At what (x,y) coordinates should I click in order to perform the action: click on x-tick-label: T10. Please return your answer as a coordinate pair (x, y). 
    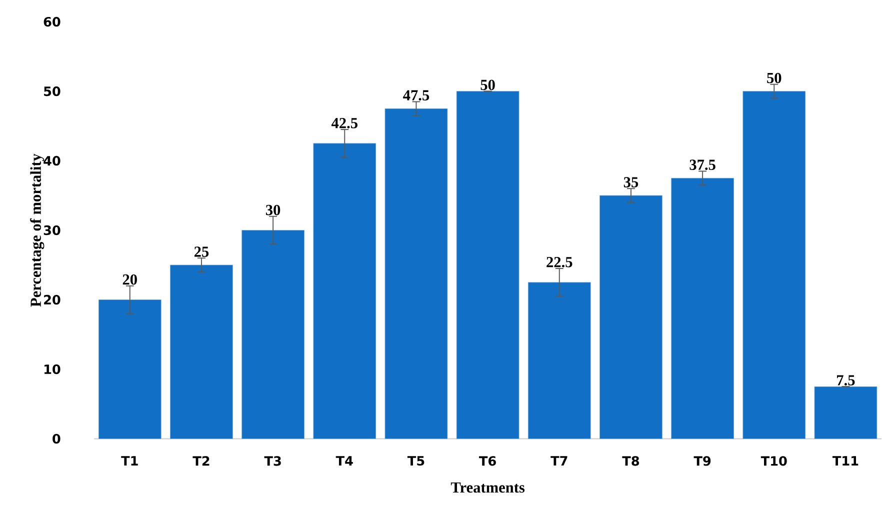
    Looking at the image, I should click on (773, 461).